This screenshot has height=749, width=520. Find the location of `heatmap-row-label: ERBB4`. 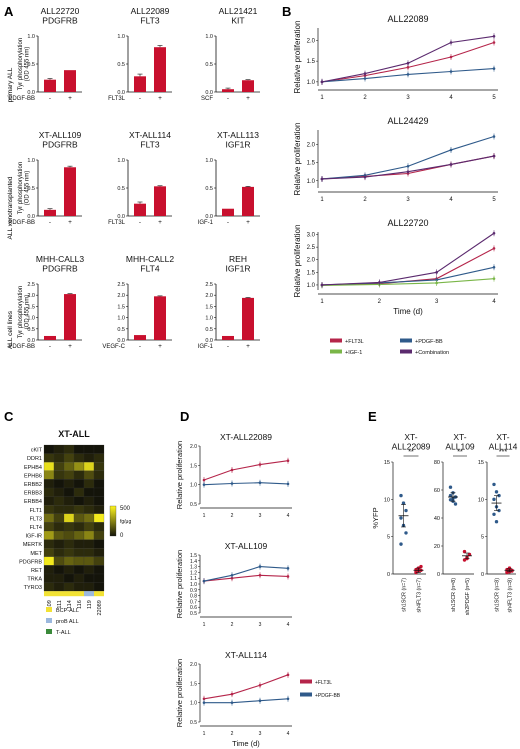

heatmap-row-label: ERBB4 is located at coordinates (33, 502).